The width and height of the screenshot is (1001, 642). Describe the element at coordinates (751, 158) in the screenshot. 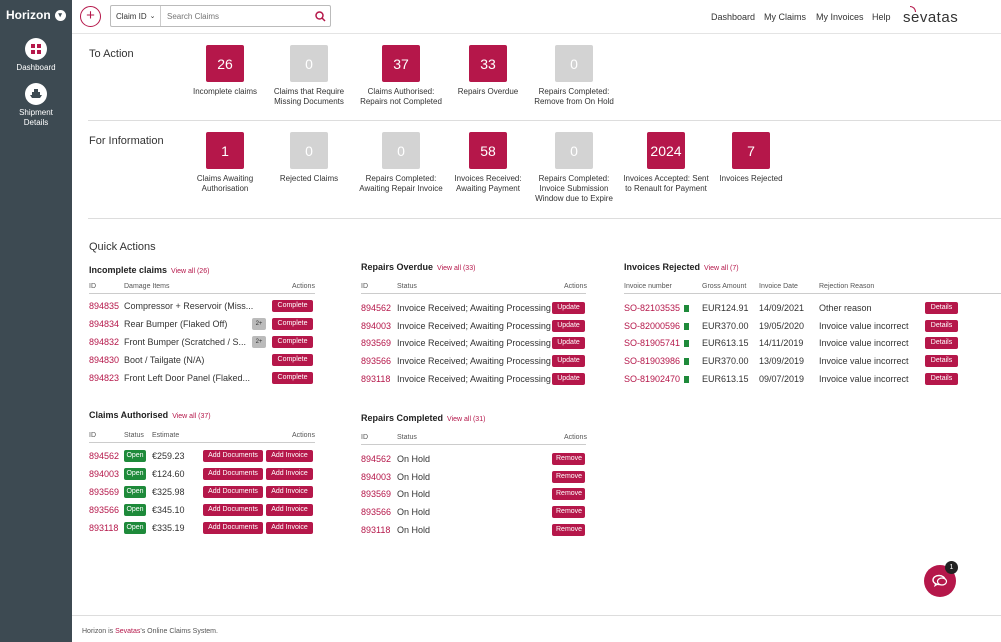

I see `tile-invoices-rejected: 7 Invoices Rejected` at that location.